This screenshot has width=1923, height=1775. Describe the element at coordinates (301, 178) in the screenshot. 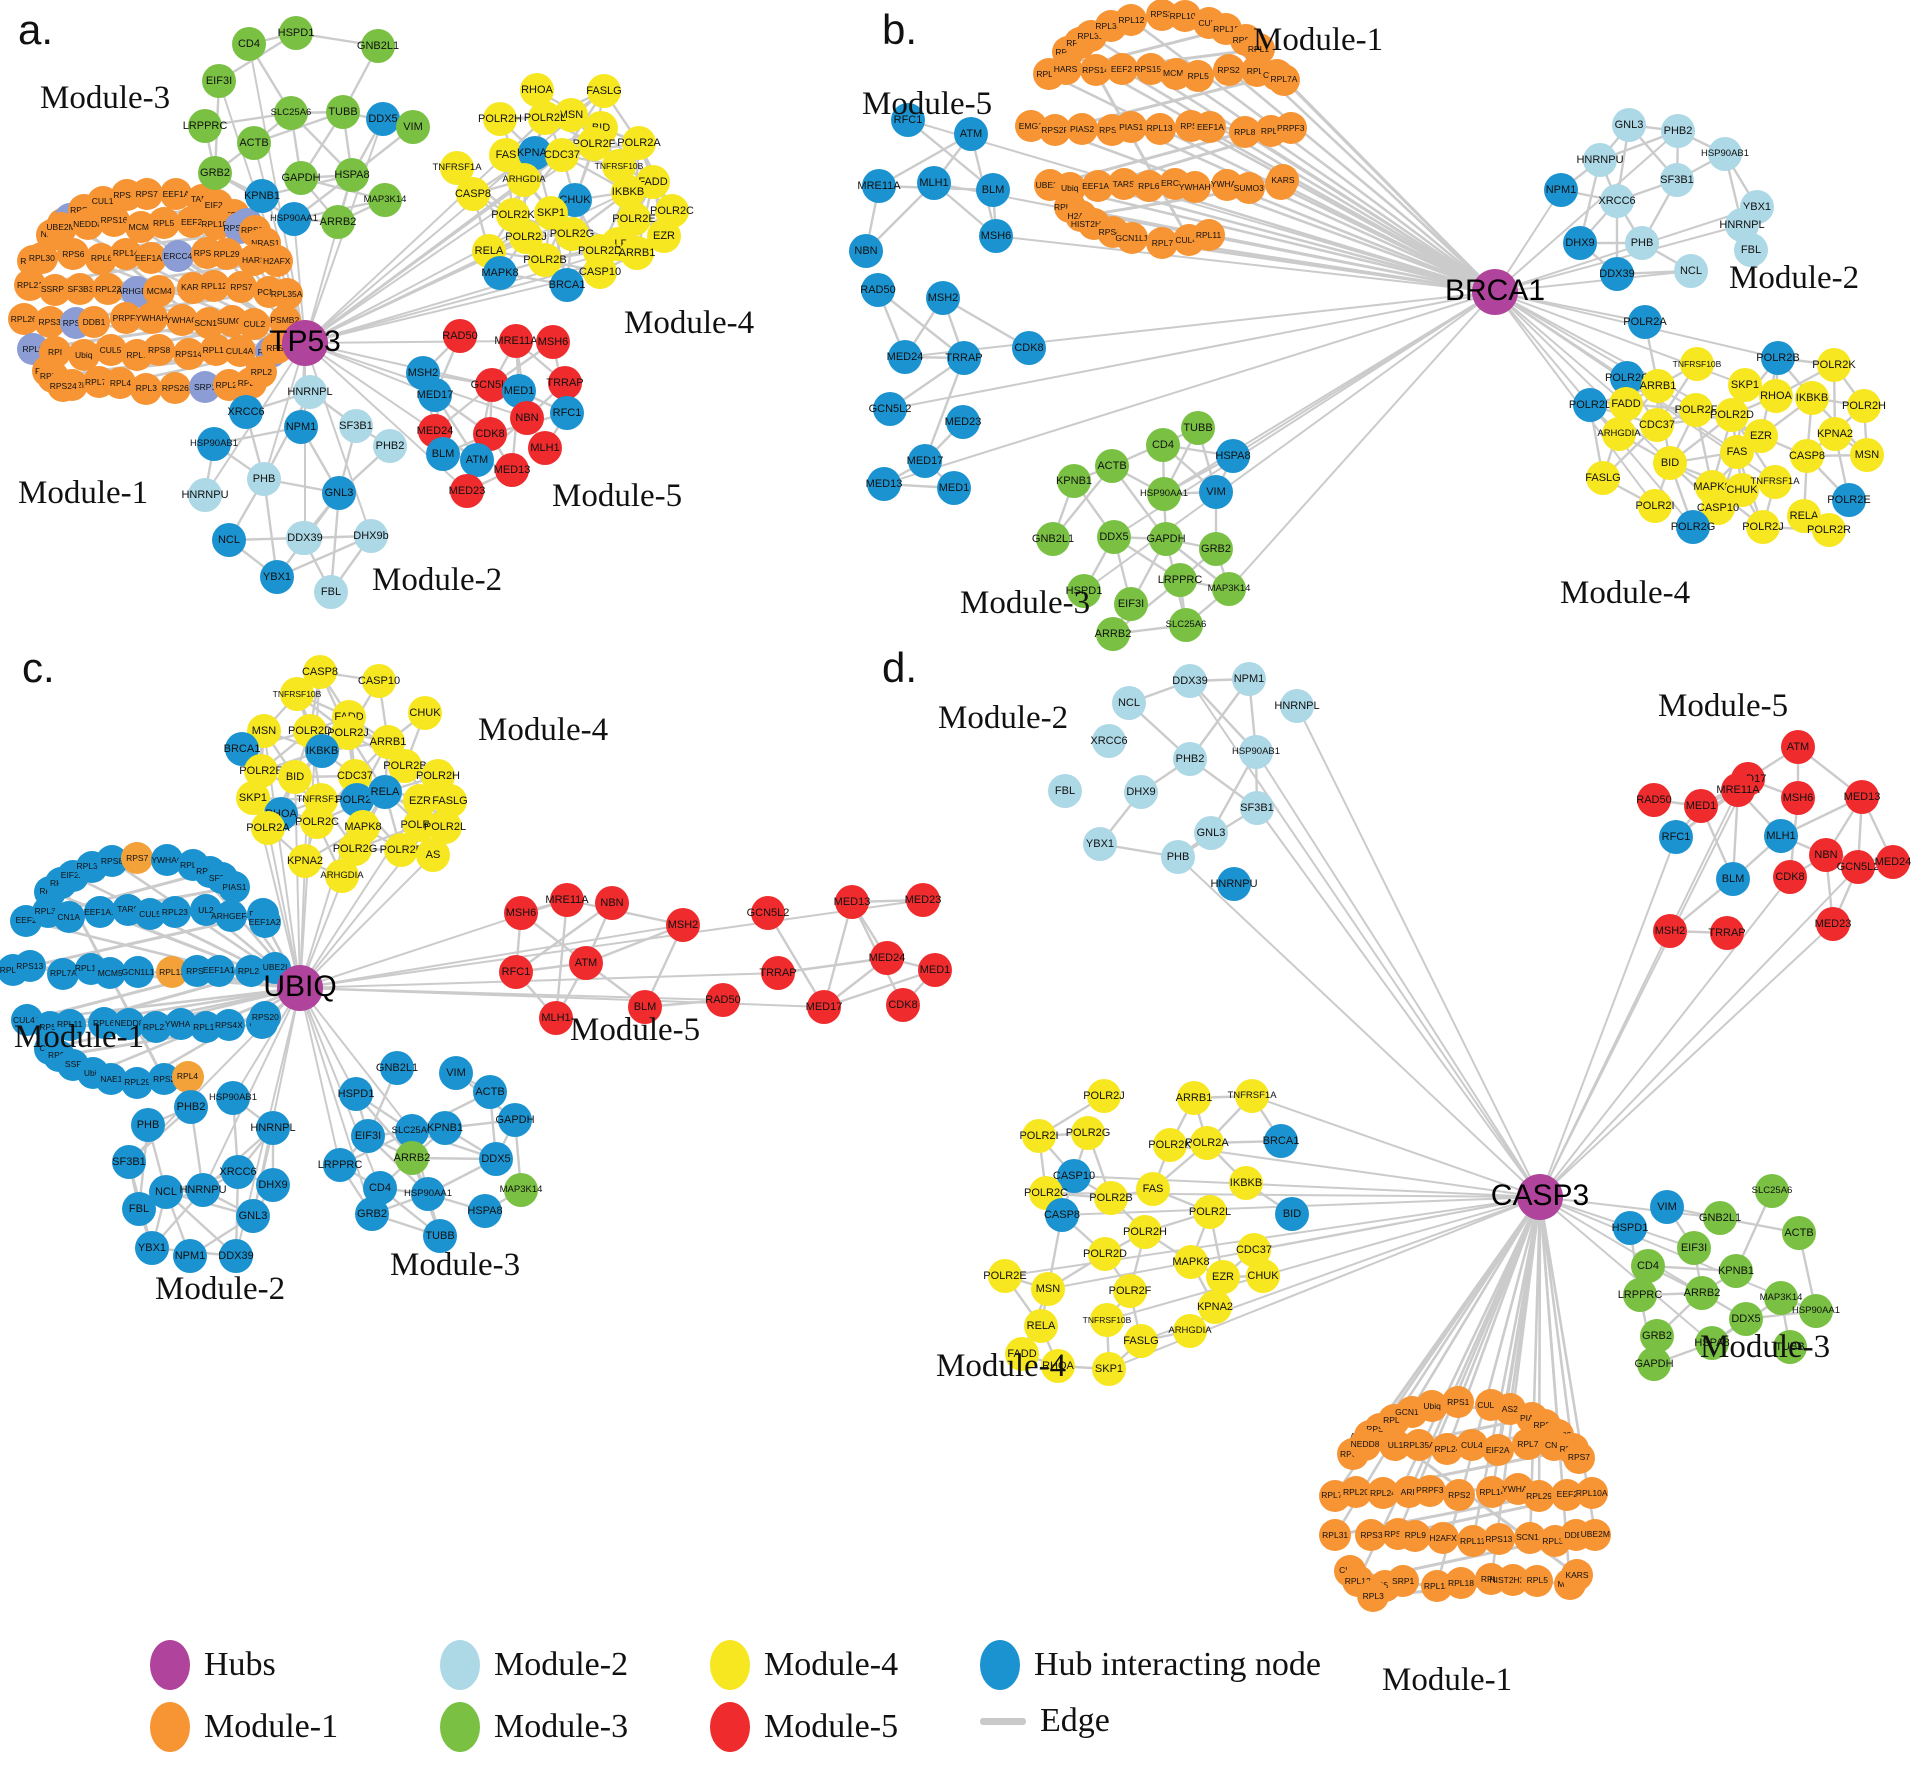

I see `network-node: GAPDH` at that location.